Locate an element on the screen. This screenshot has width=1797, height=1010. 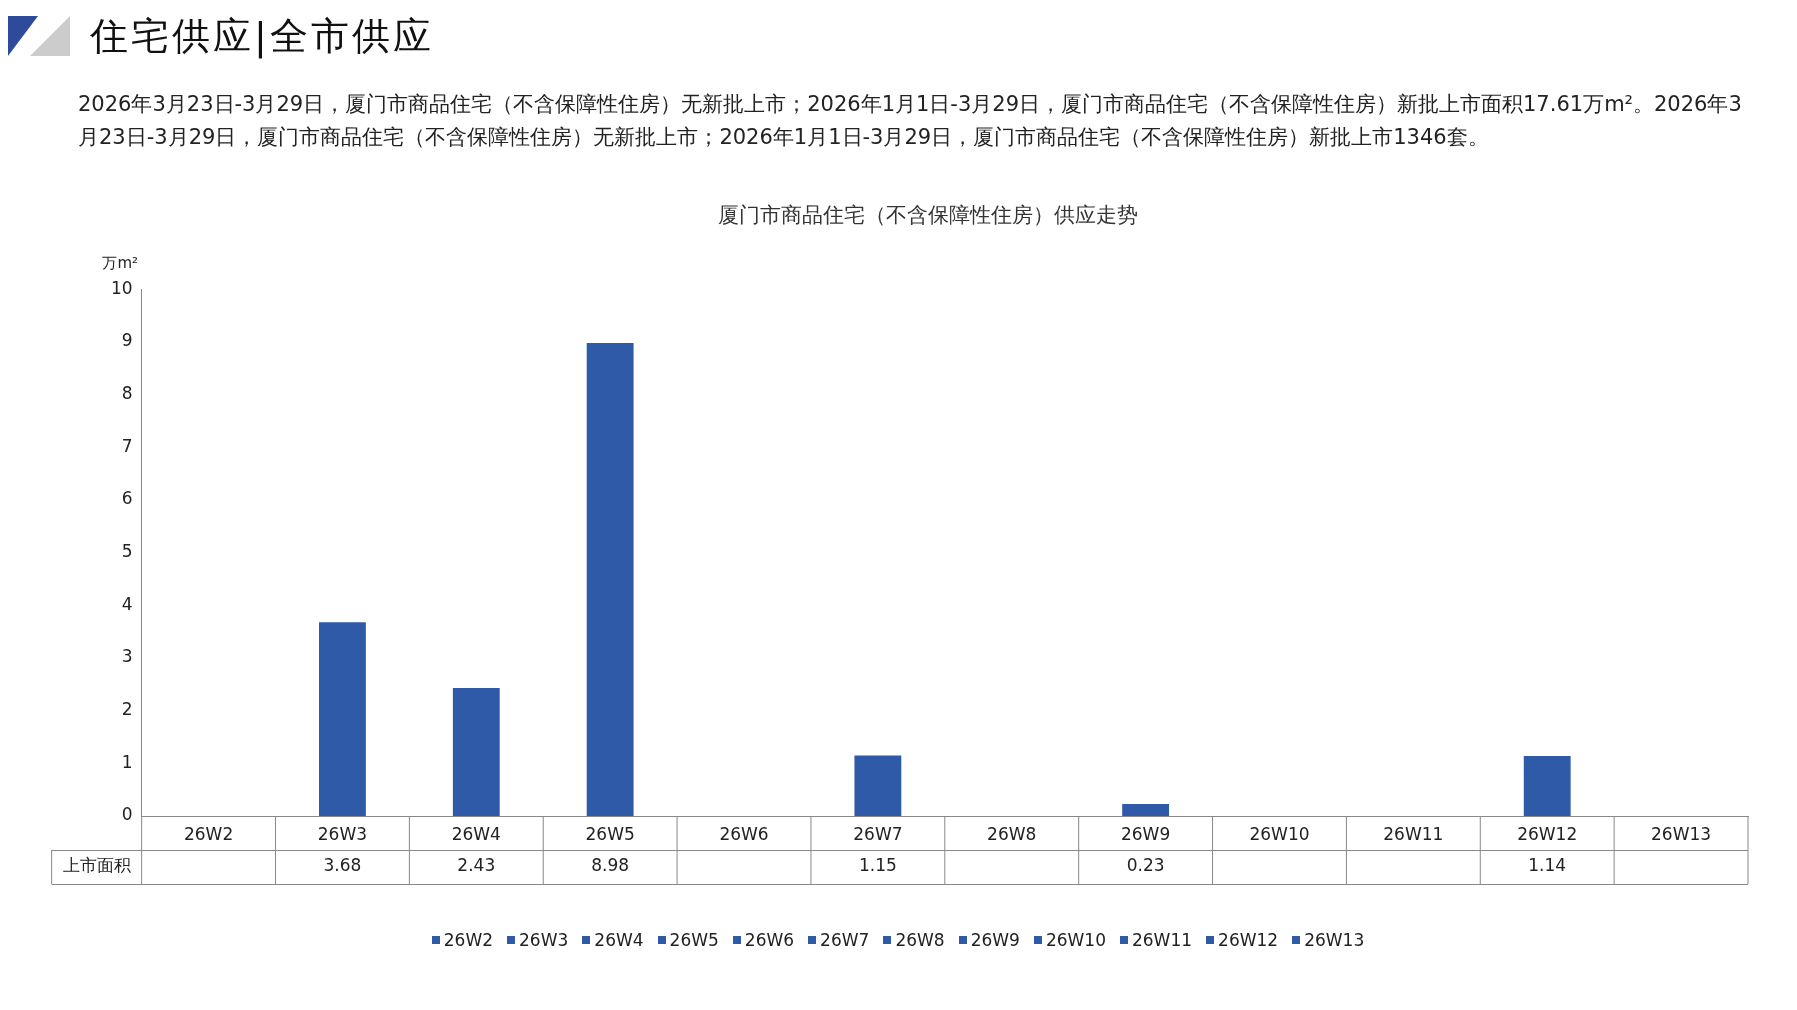
text: 上市面积 is located at coordinates (96, 865).